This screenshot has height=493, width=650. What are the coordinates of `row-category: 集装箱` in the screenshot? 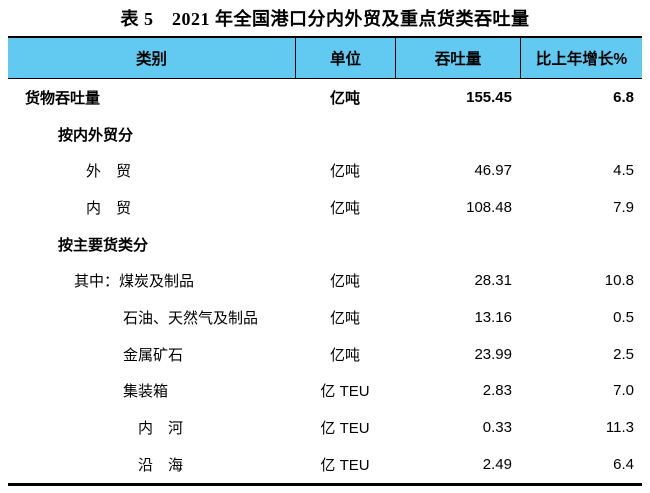 It's located at (146, 392).